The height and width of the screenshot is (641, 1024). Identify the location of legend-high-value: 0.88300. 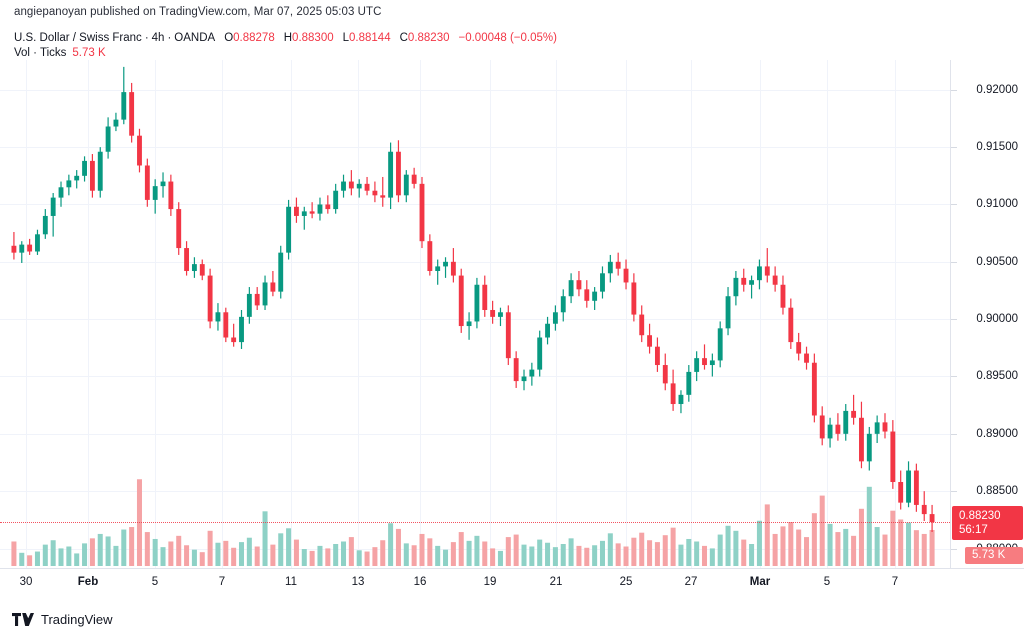
(313, 38).